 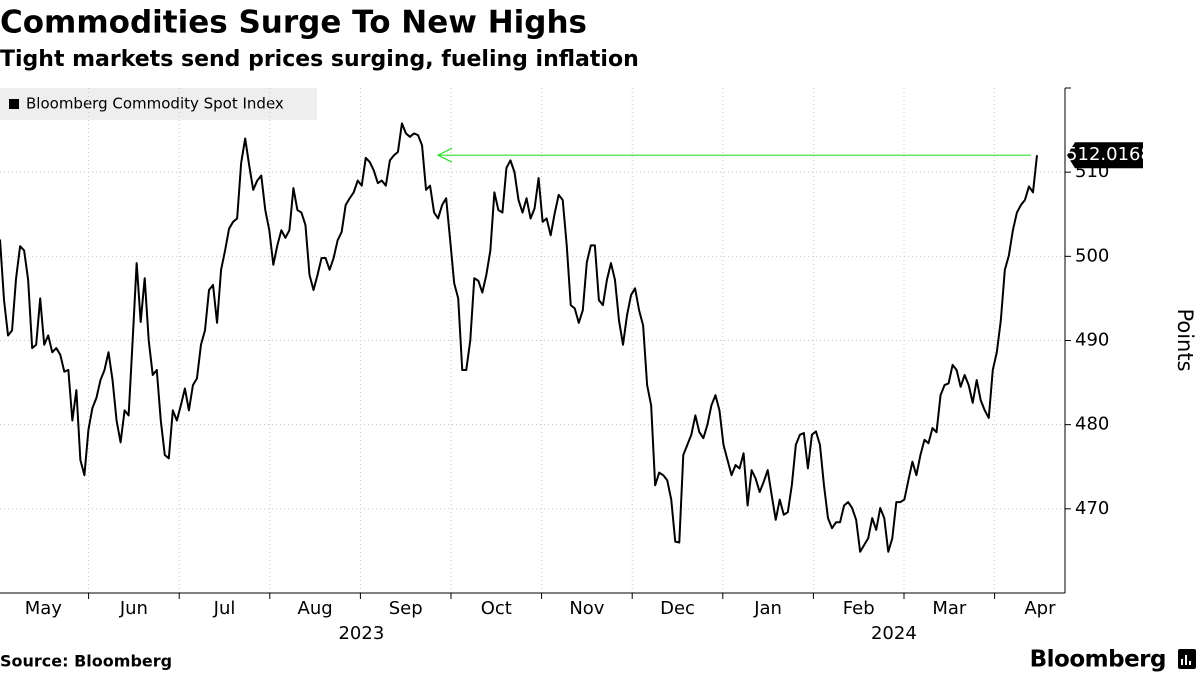 I want to click on x-tick-label: Oct, so click(x=496, y=608).